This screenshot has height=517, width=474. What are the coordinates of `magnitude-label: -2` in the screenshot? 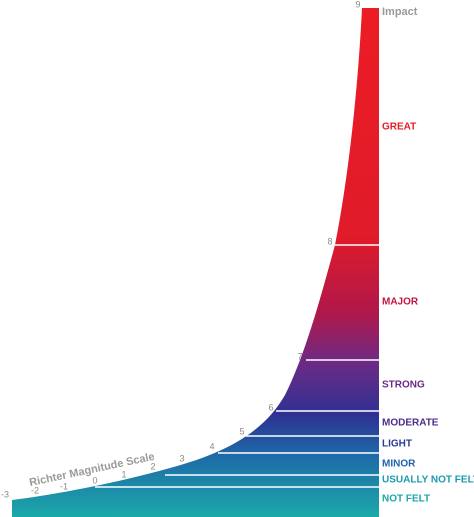 It's located at (35, 490).